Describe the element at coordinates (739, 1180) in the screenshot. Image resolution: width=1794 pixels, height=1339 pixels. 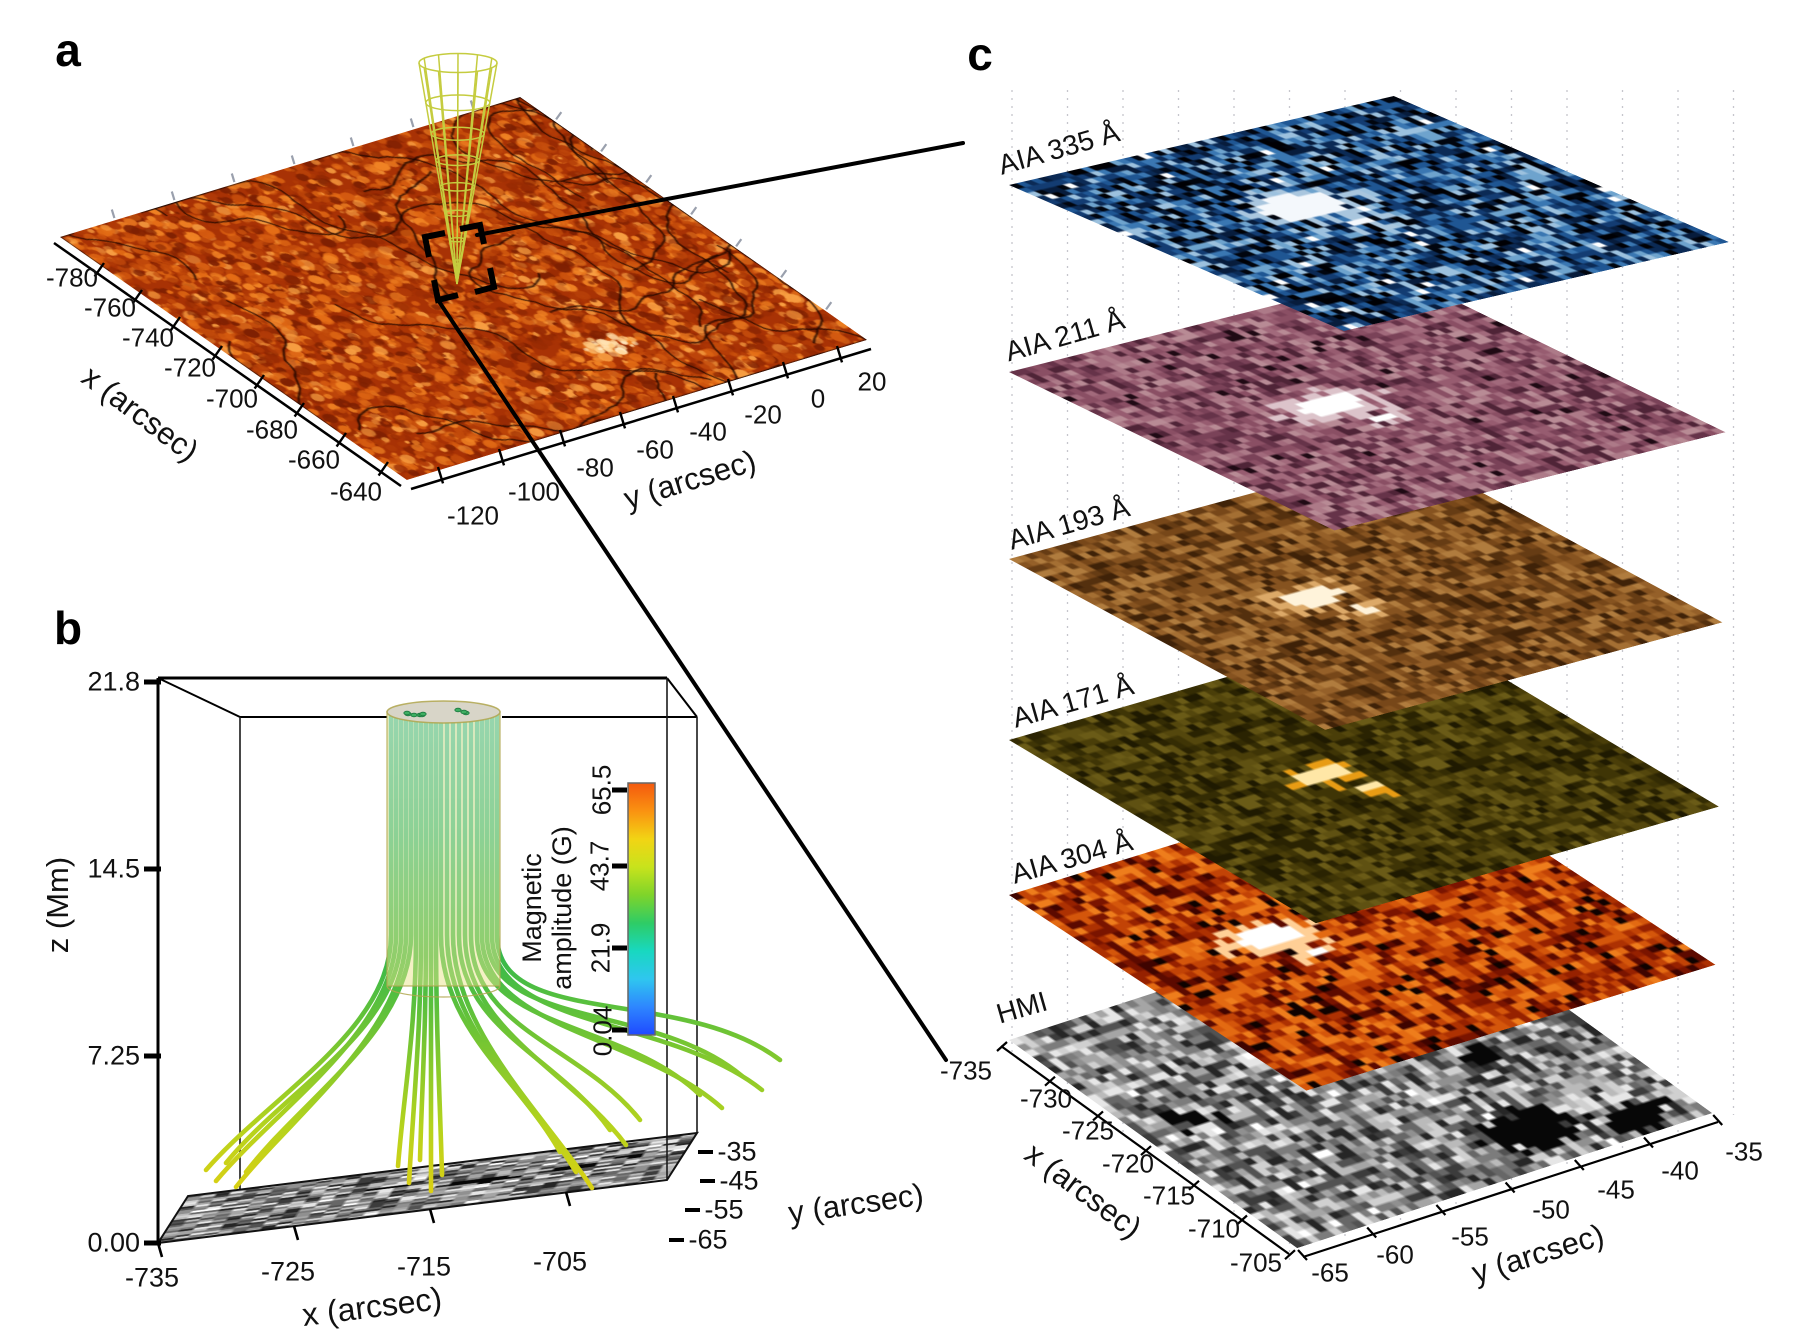
I see `panel-b-y-tick: -45` at that location.